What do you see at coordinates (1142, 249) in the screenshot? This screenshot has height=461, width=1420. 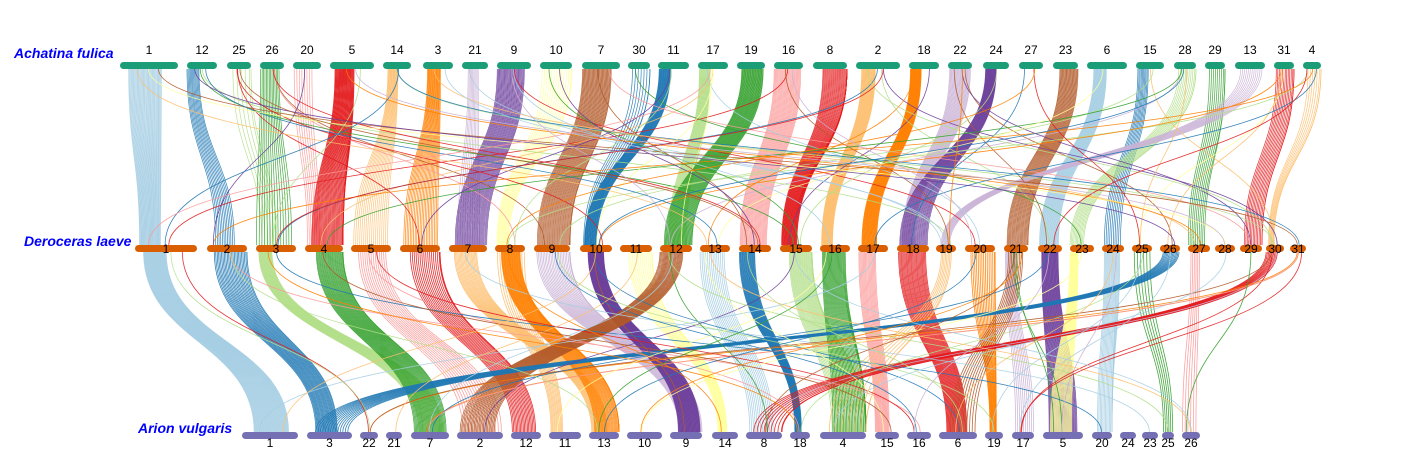 I see `chromosome-label-mid-25: 25` at bounding box center [1142, 249].